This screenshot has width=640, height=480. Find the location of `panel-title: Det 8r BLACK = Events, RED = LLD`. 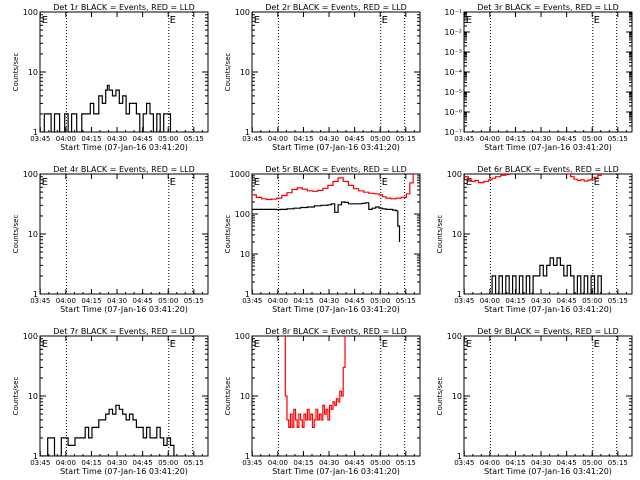

panel-title: Det 8r BLACK = Events, RED = LLD is located at coordinates (336, 331).